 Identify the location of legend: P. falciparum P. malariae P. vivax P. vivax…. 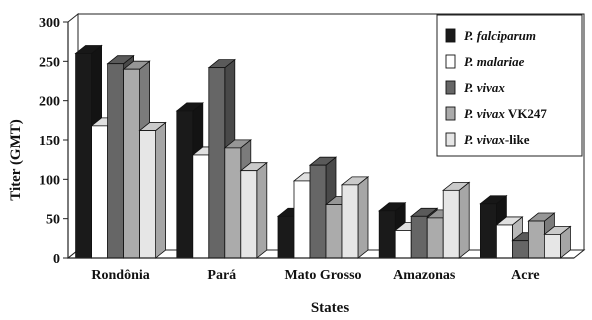
(509, 85).